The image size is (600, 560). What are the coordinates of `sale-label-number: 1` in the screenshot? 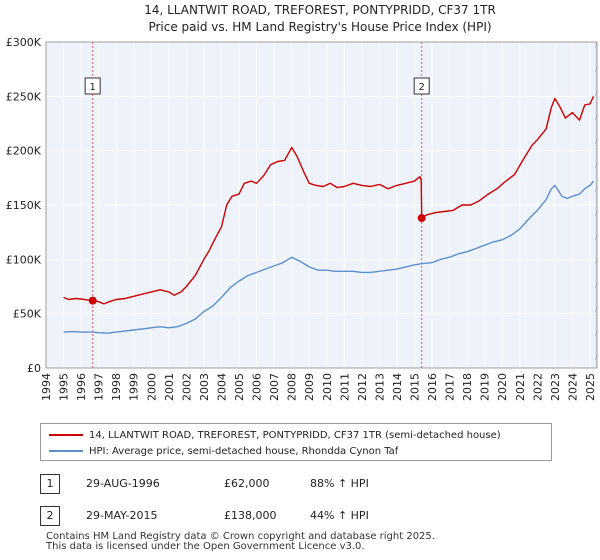 It's located at (92, 87).